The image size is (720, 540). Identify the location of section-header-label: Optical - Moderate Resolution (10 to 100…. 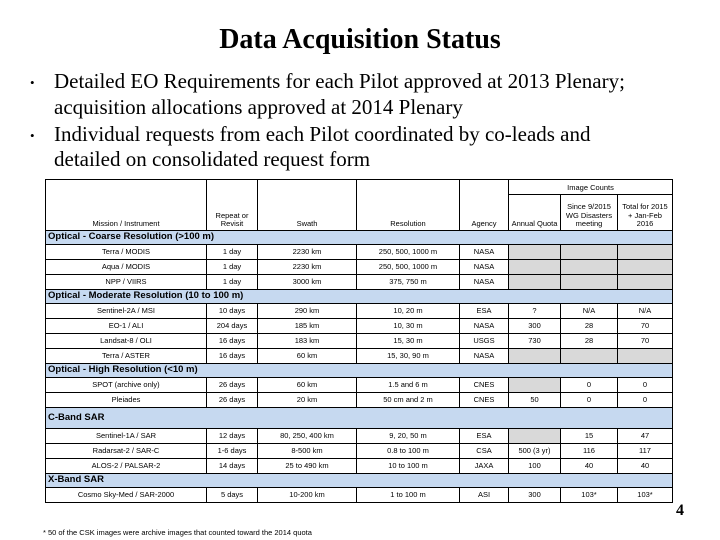
(359, 296).